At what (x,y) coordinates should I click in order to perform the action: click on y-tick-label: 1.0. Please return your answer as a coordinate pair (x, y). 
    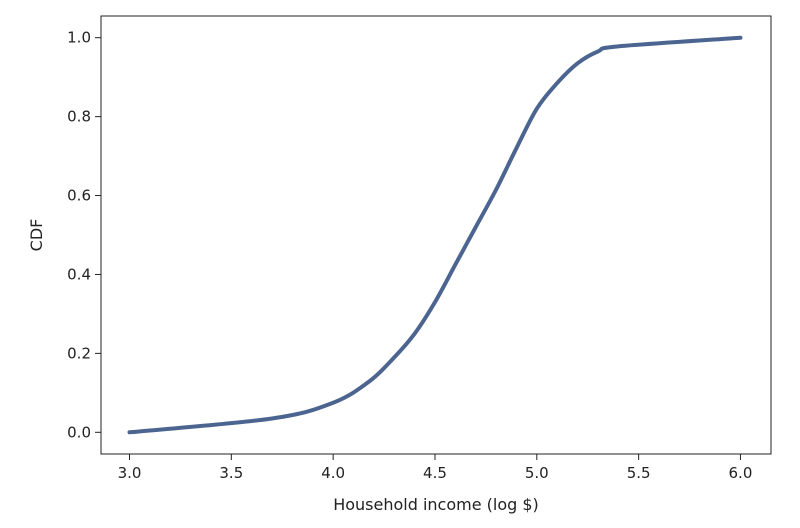
    Looking at the image, I should click on (79, 38).